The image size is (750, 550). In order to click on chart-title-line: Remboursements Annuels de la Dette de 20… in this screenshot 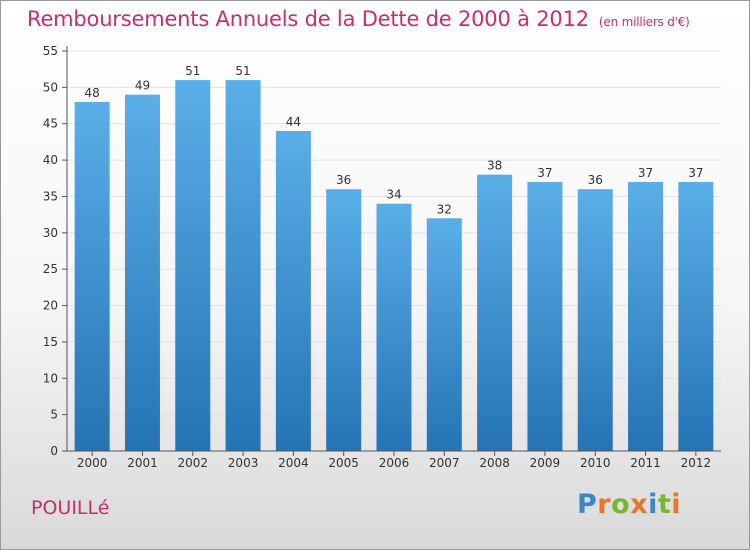, I will do `click(358, 19)`.